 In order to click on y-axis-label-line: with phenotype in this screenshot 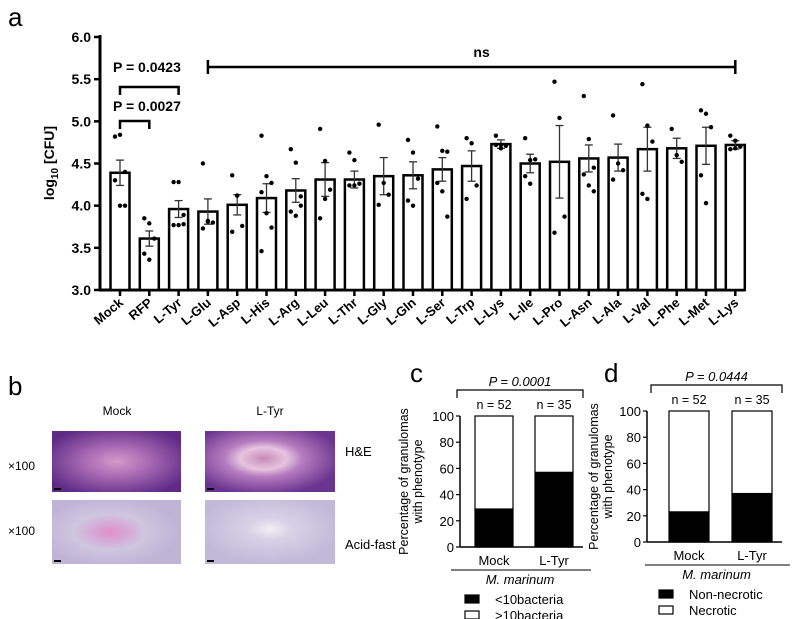, I will do `click(418, 481)`.